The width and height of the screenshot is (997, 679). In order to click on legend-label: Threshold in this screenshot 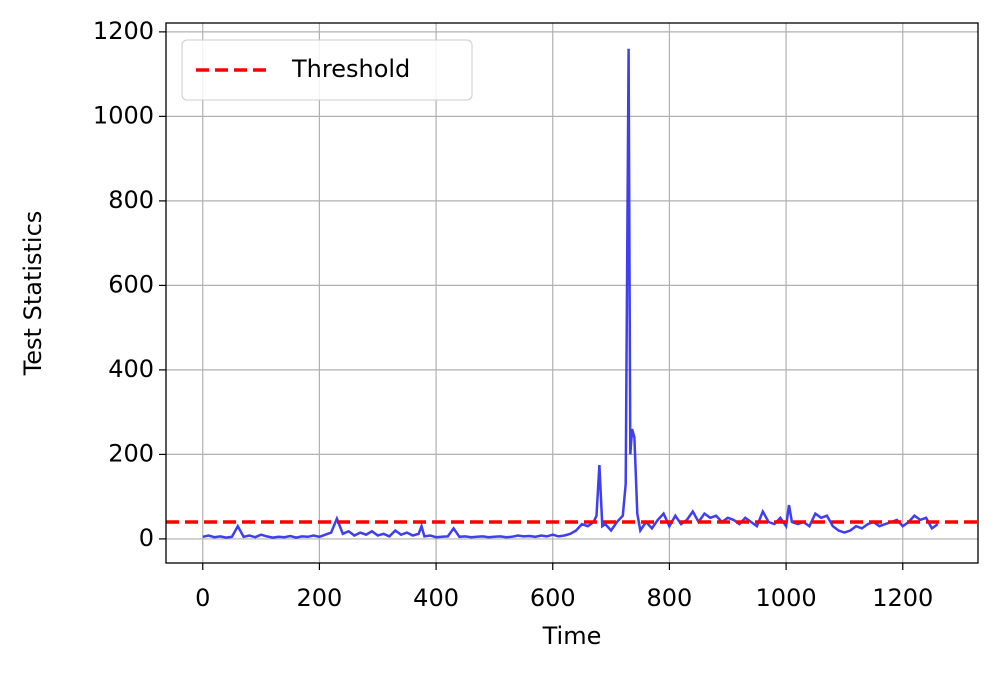, I will do `click(350, 69)`.